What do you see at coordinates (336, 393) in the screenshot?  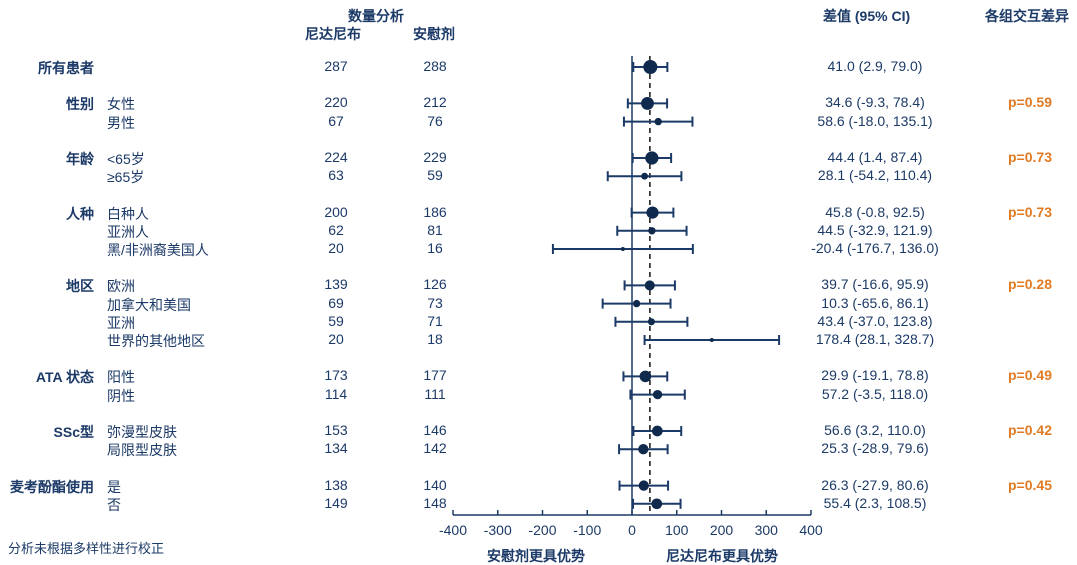 I see `n-drug: 114` at bounding box center [336, 393].